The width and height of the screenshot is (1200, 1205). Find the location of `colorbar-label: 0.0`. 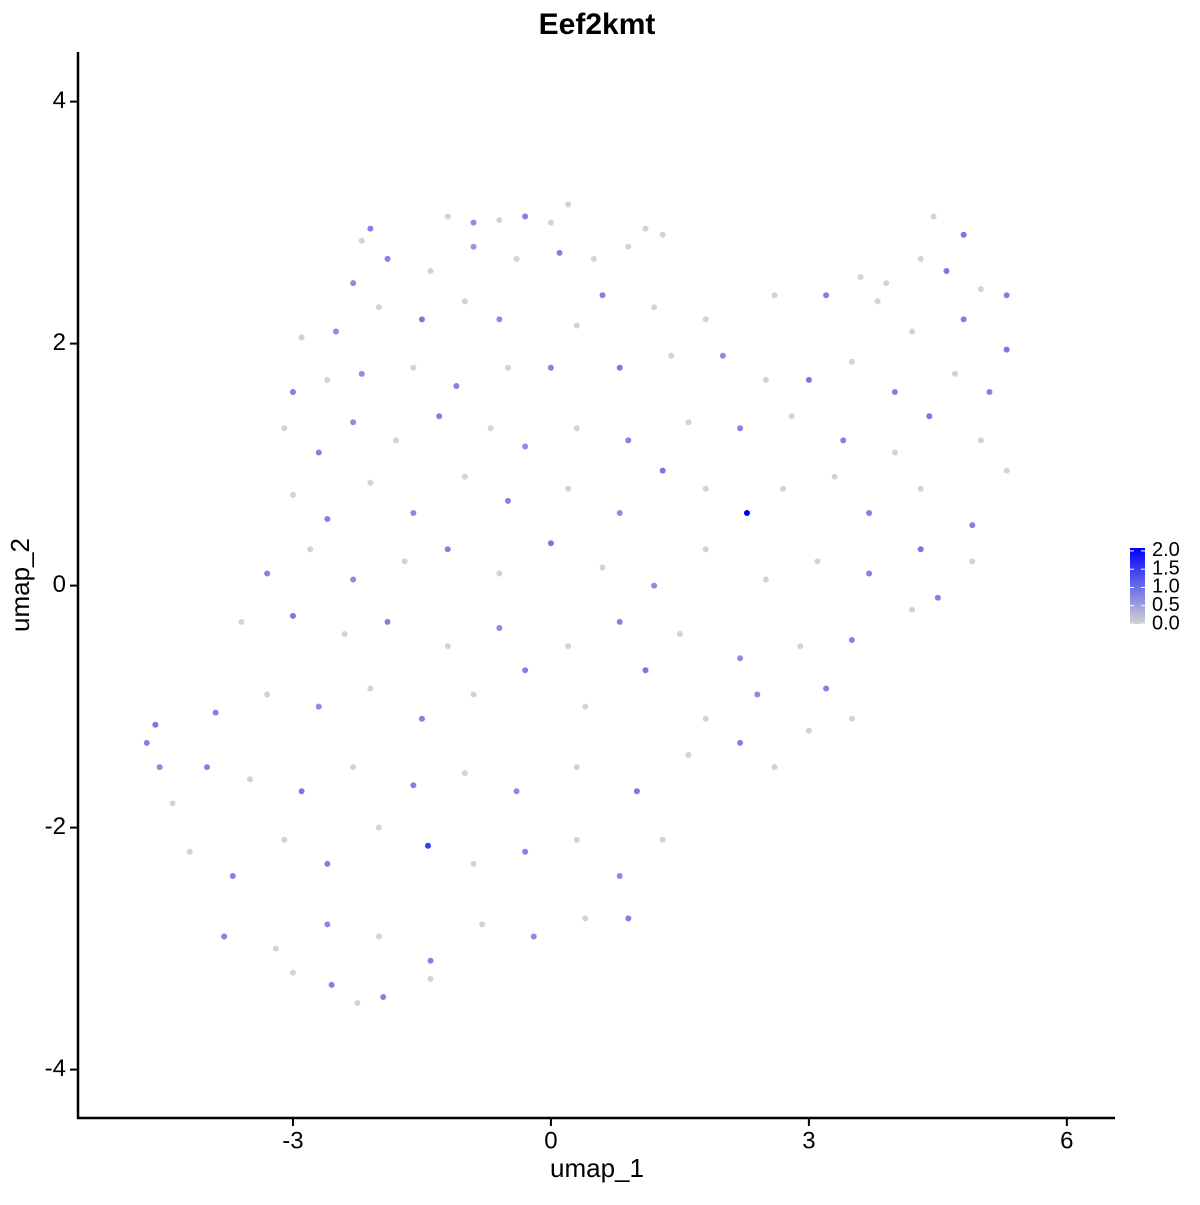

colorbar-label: 0.0 is located at coordinates (1166, 623).